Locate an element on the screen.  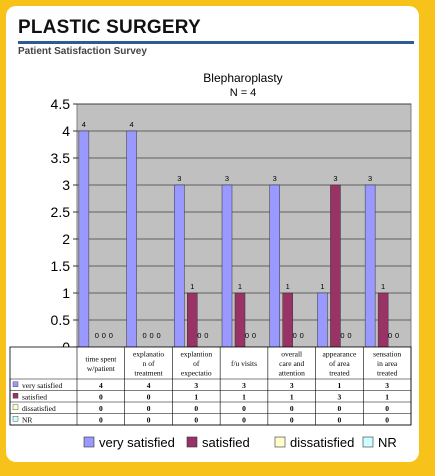
table-row-label: satisfied is located at coordinates (34, 396).